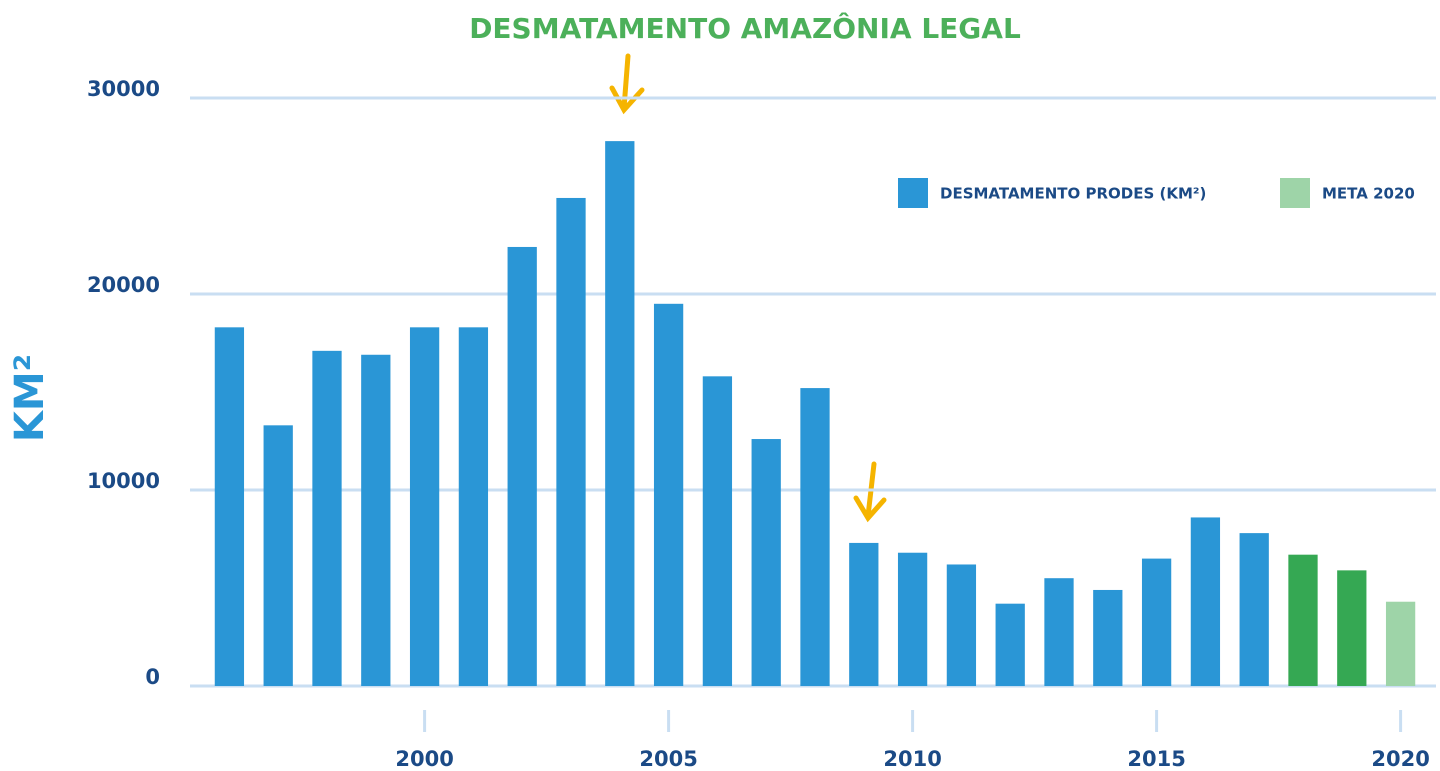 The width and height of the screenshot is (1440, 771). What do you see at coordinates (912, 759) in the screenshot?
I see `x-tick-label: 2010` at bounding box center [912, 759].